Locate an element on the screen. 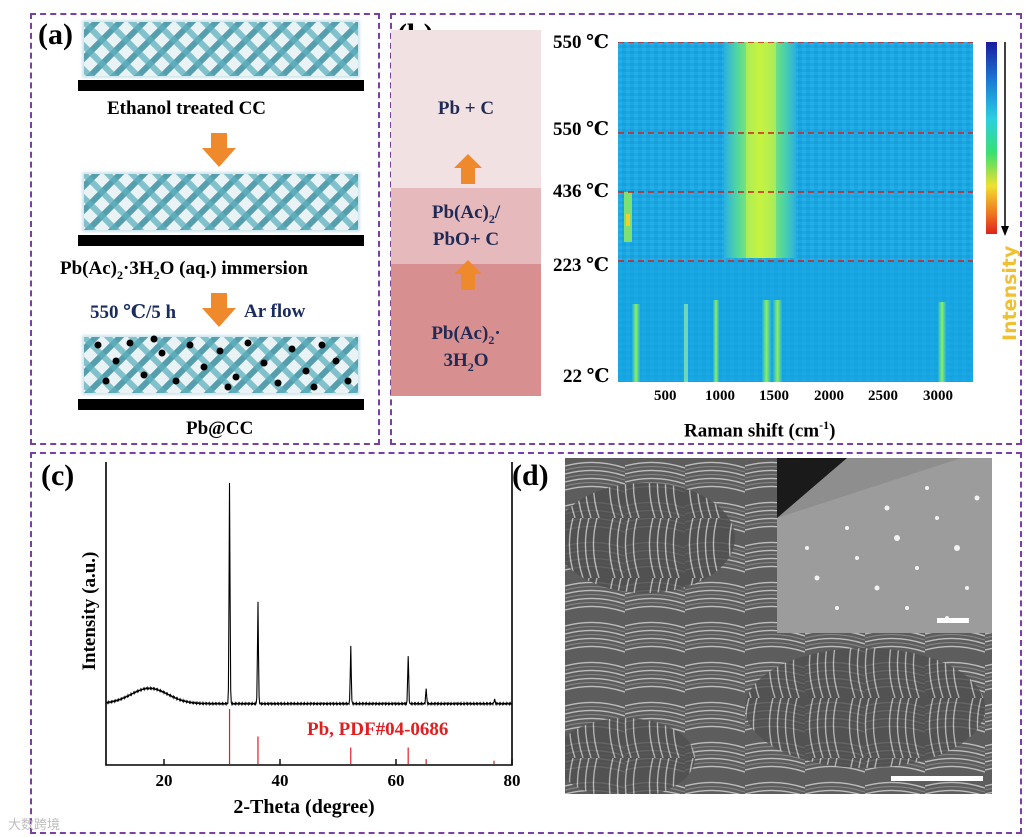 The width and height of the screenshot is (1025, 837). raman-x-ticks: 500 1000 1500 2000 2500 3000 is located at coordinates (798, 398).